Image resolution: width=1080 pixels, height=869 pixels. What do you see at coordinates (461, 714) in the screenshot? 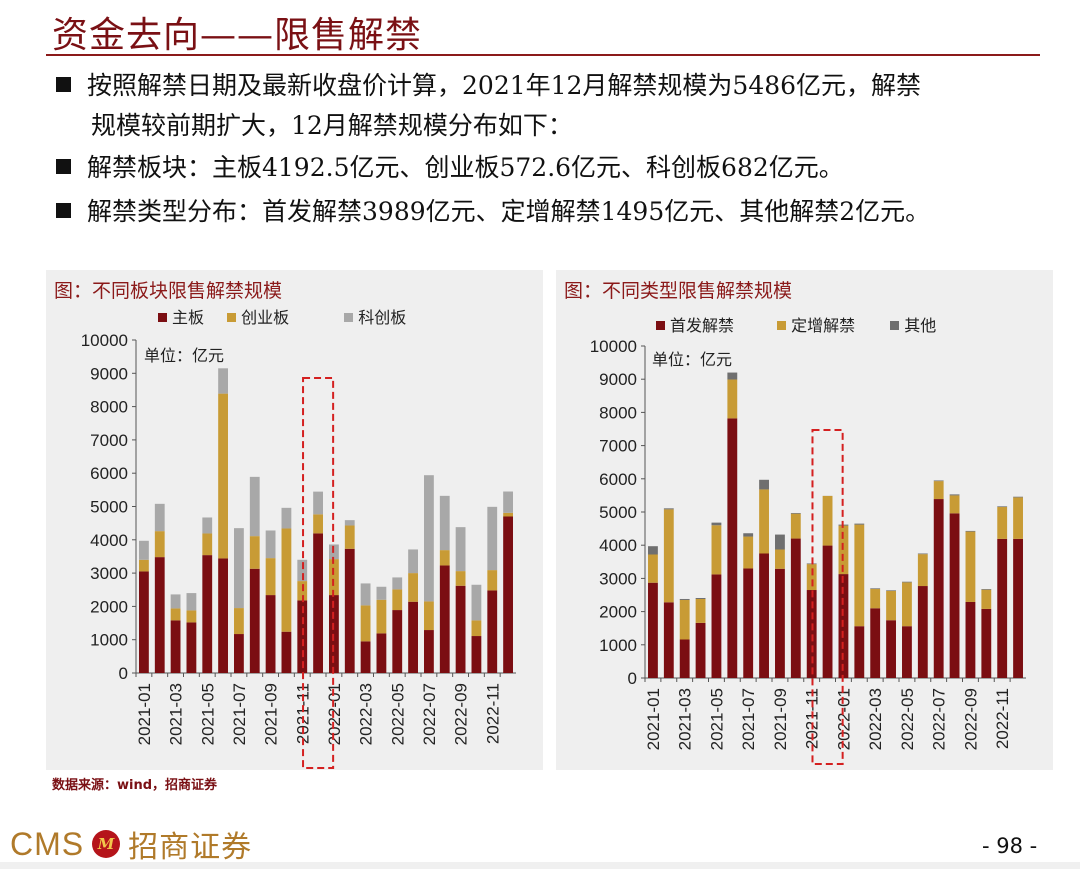
I see `x-tick-label: 2022-09` at bounding box center [461, 714].